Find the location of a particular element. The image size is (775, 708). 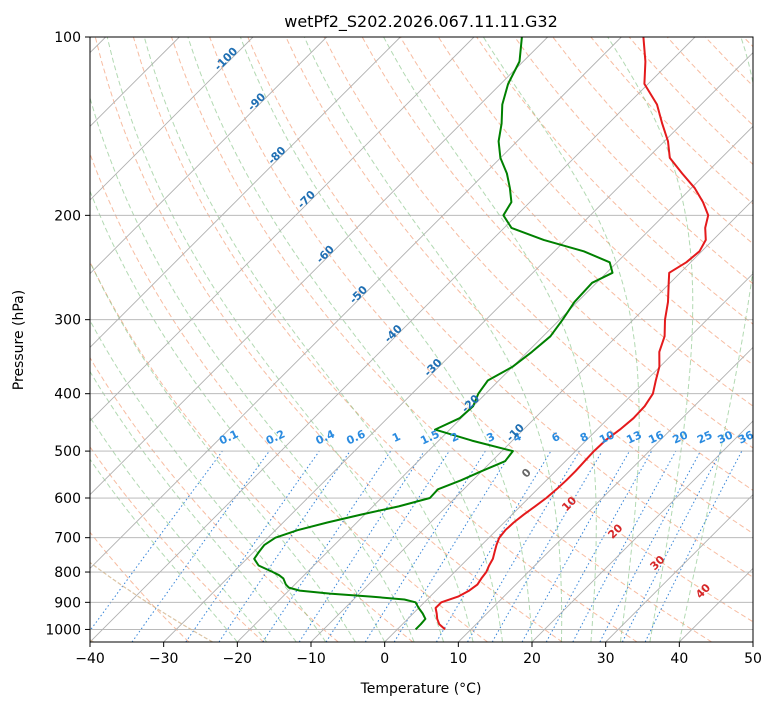

moist-adiabat-label: 20 is located at coordinates (615, 531).